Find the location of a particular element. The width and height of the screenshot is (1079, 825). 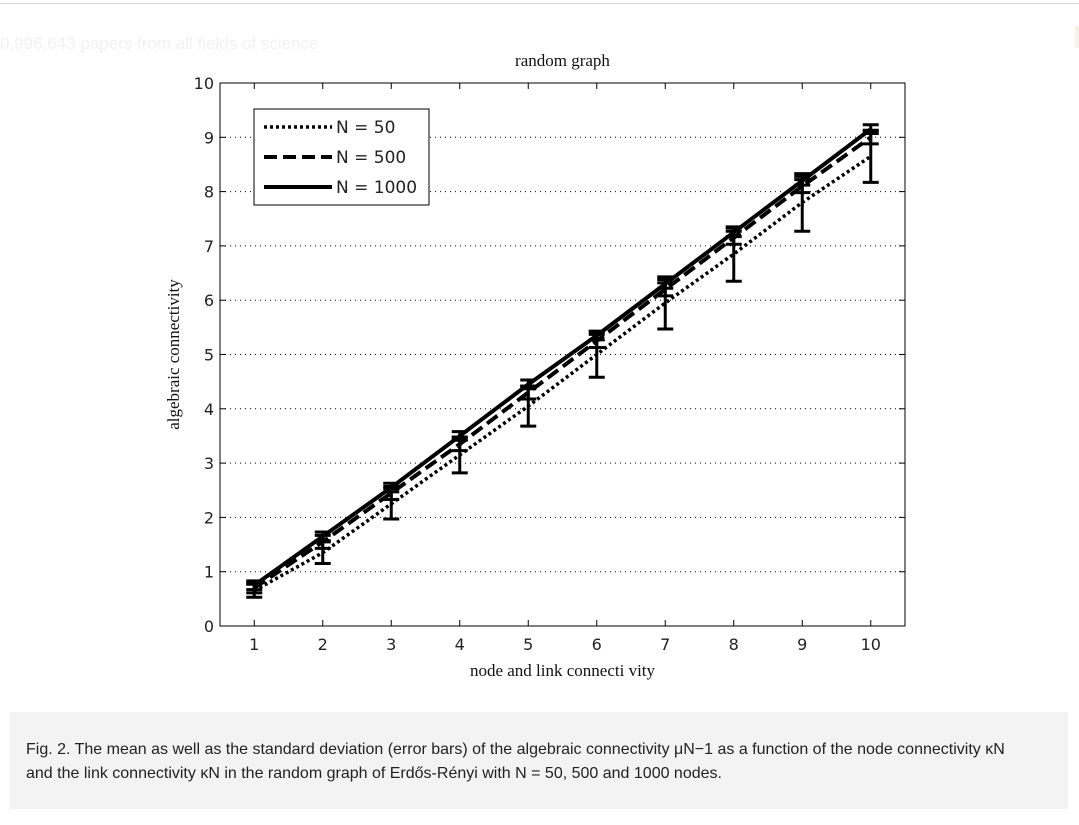

legend-label-1: N = 500 is located at coordinates (371, 158).